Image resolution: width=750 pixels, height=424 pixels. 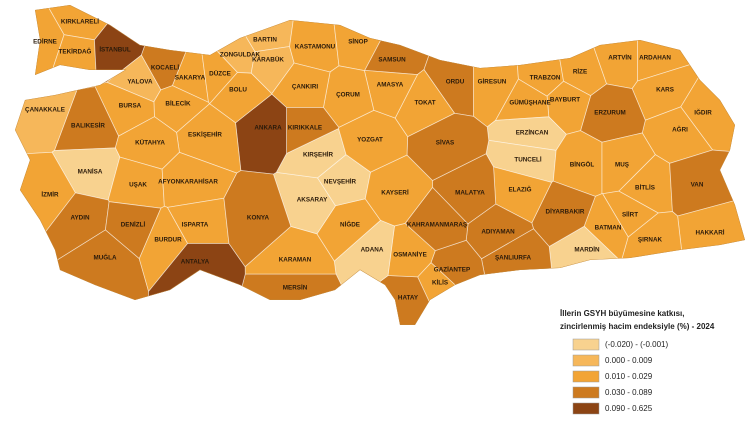 What do you see at coordinates (88, 126) in the screenshot?
I see `province-label: BALIKESİR` at bounding box center [88, 126].